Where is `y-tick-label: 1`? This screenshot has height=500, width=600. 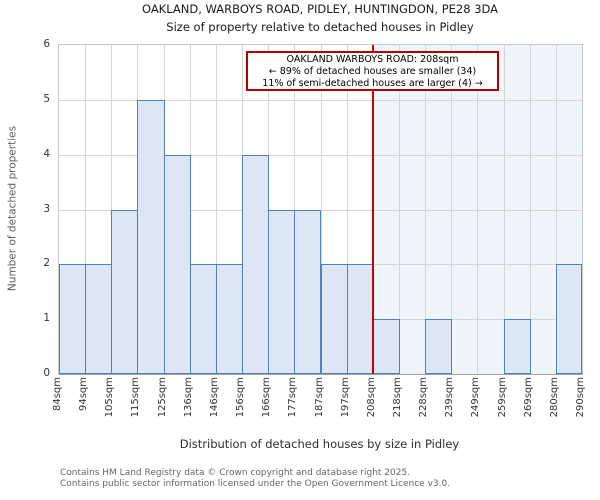 y-tick-label: 1 is located at coordinates (46, 318).